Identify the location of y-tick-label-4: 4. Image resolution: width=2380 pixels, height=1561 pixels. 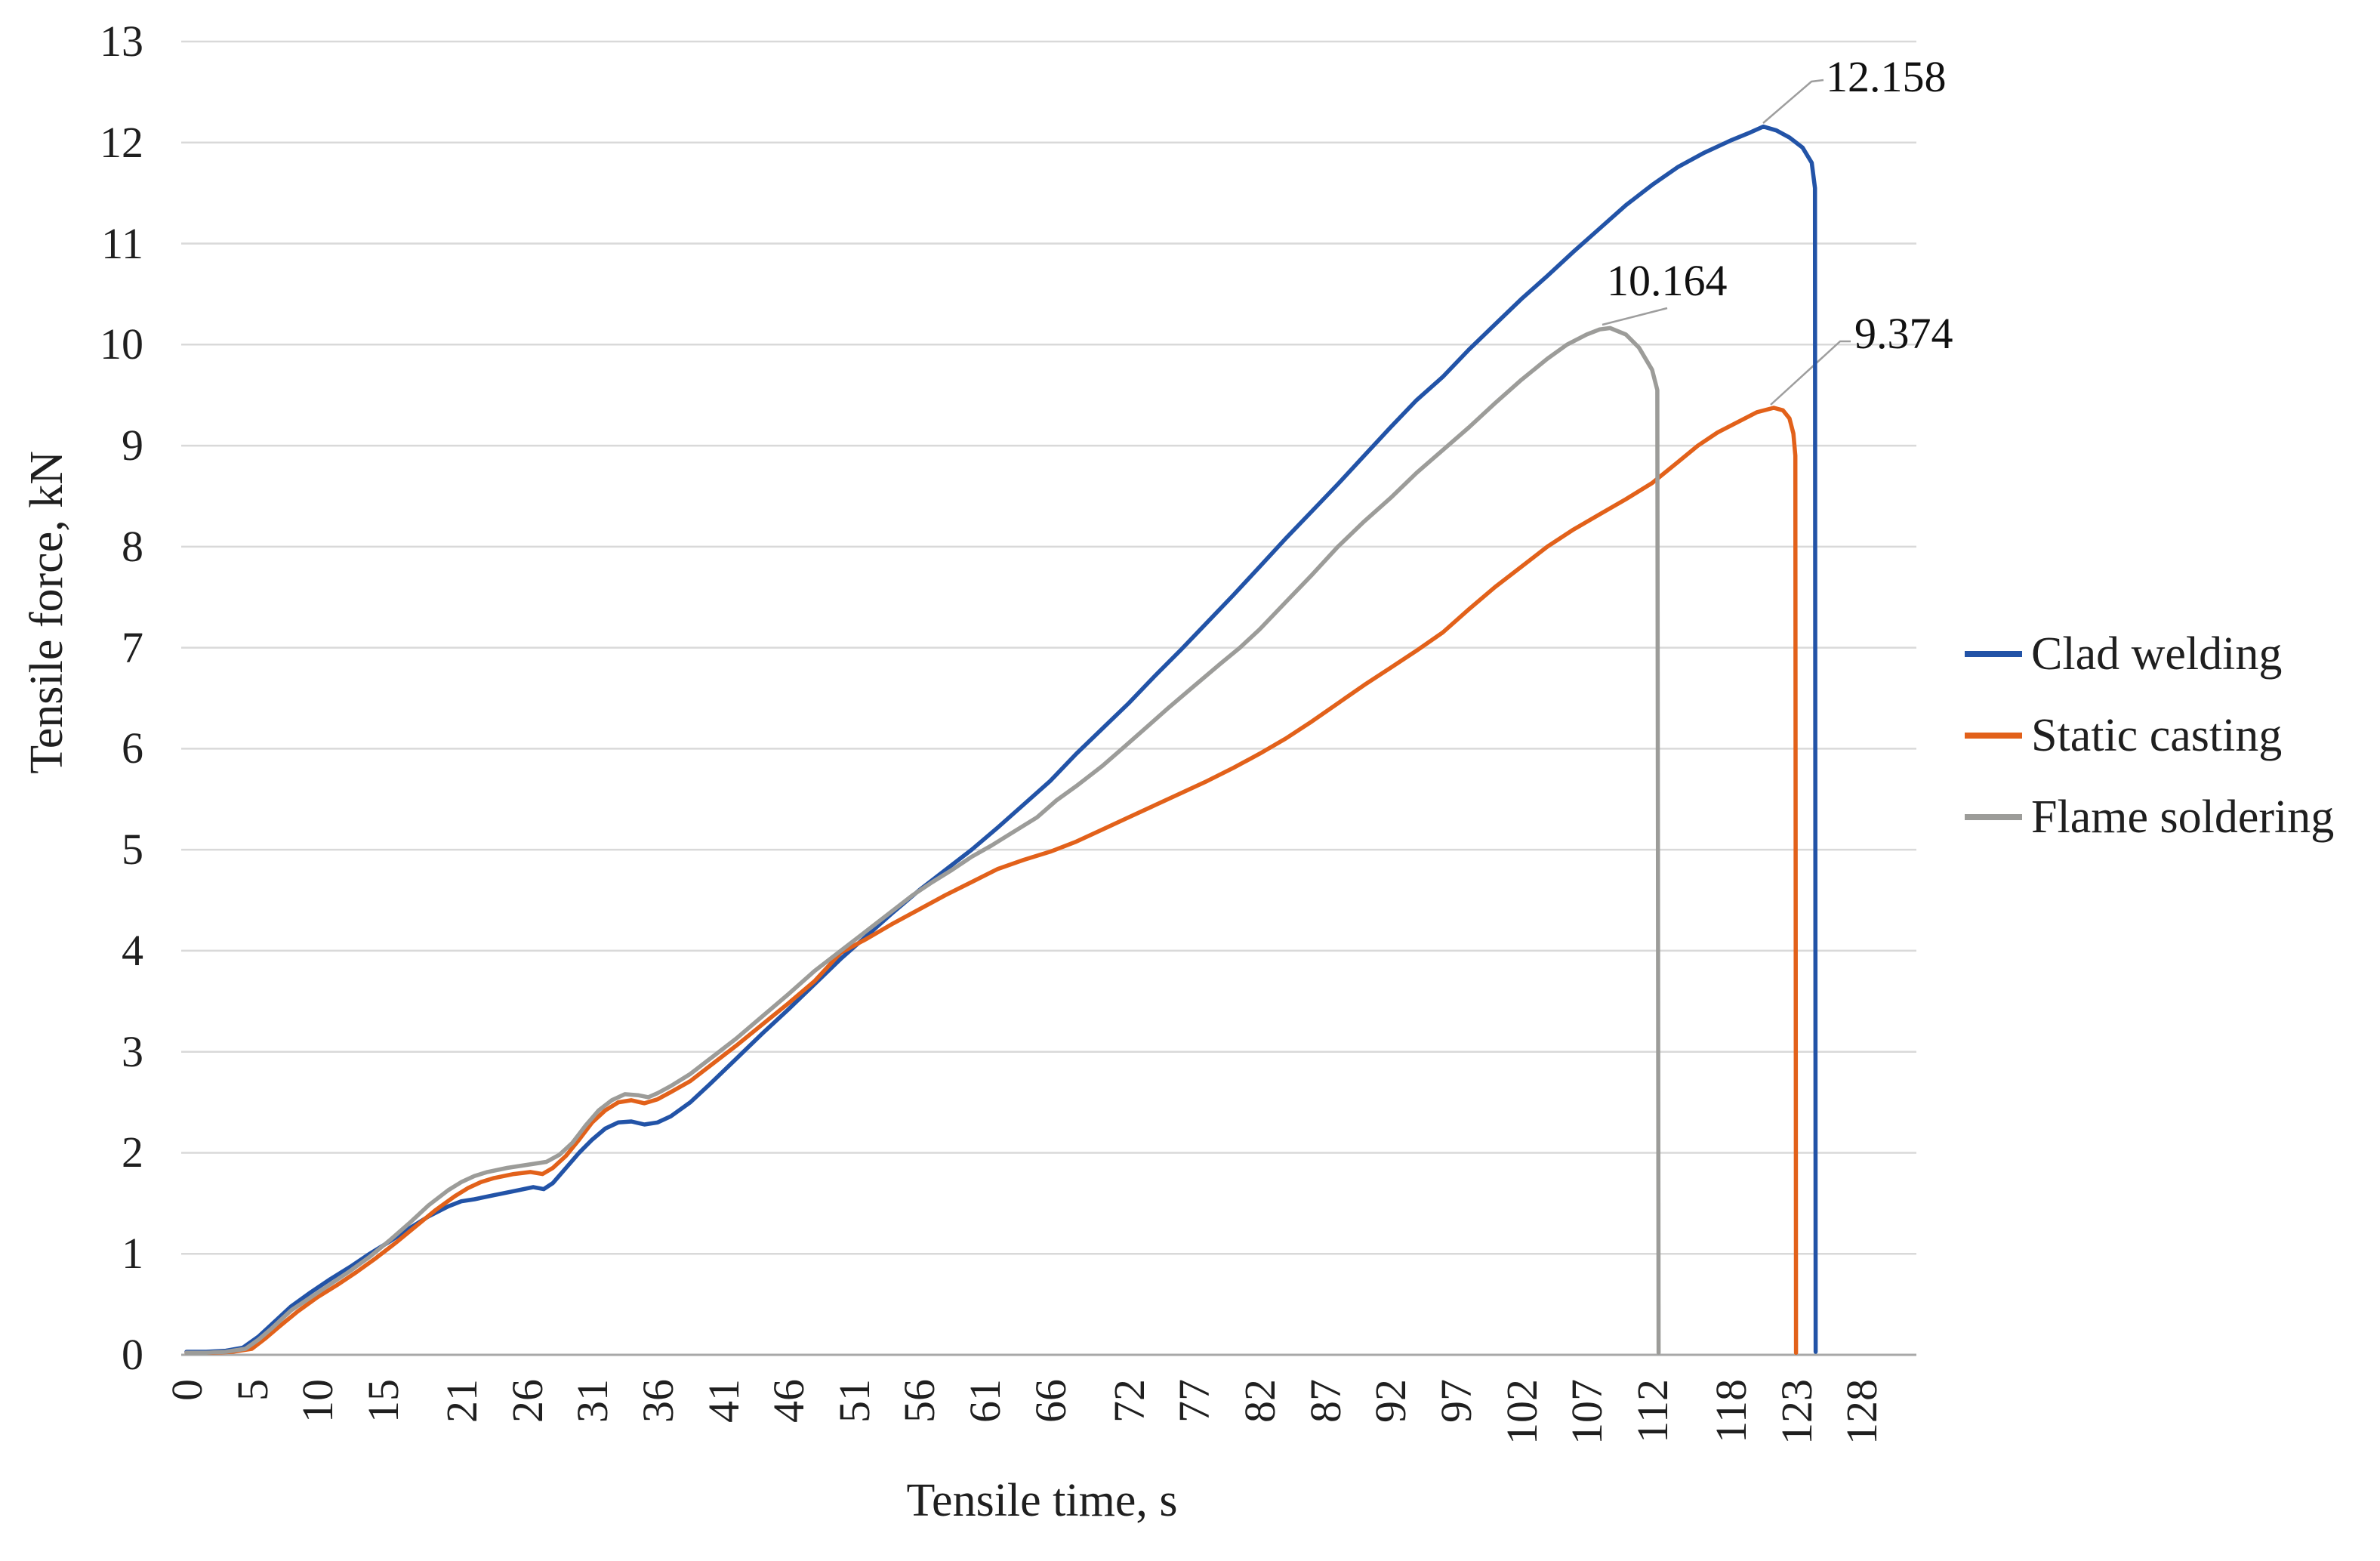
(132, 950).